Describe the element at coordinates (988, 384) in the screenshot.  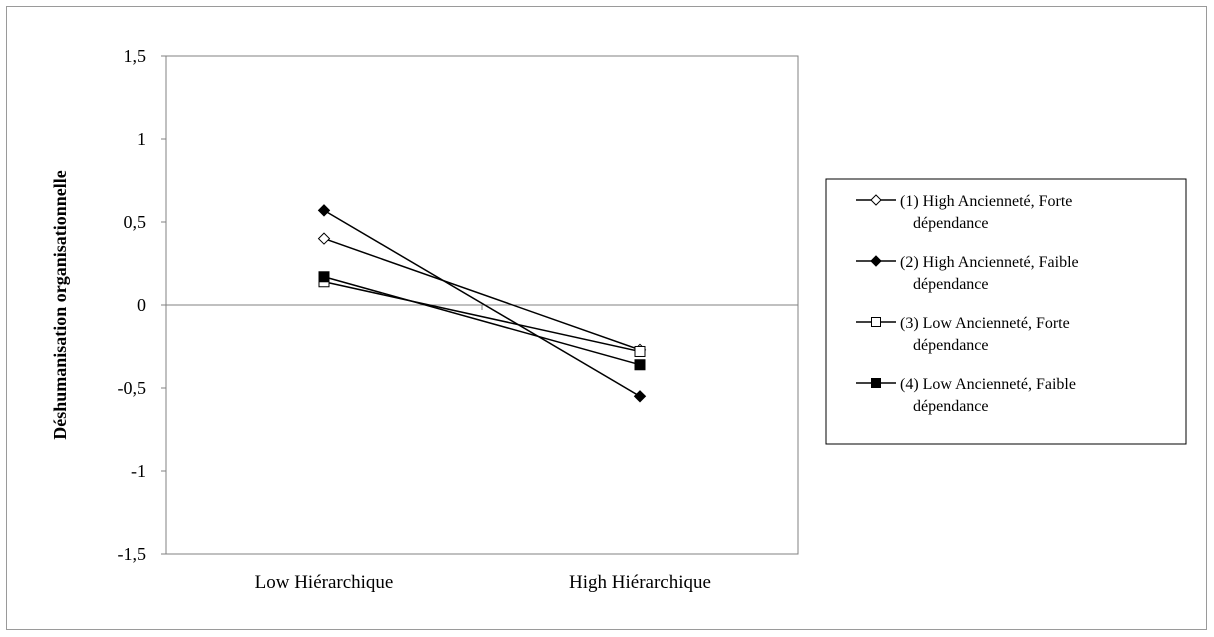
I see `legend-label: (4) Low Ancienneté, Faible` at that location.